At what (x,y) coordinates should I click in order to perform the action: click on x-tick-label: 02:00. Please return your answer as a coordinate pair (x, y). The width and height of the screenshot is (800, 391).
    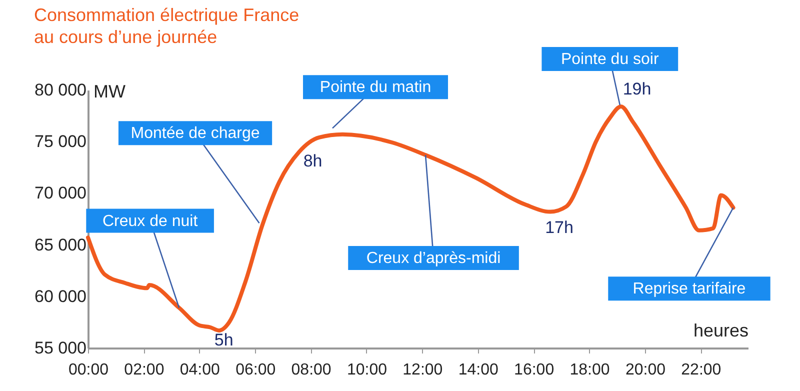
    Looking at the image, I should click on (144, 370).